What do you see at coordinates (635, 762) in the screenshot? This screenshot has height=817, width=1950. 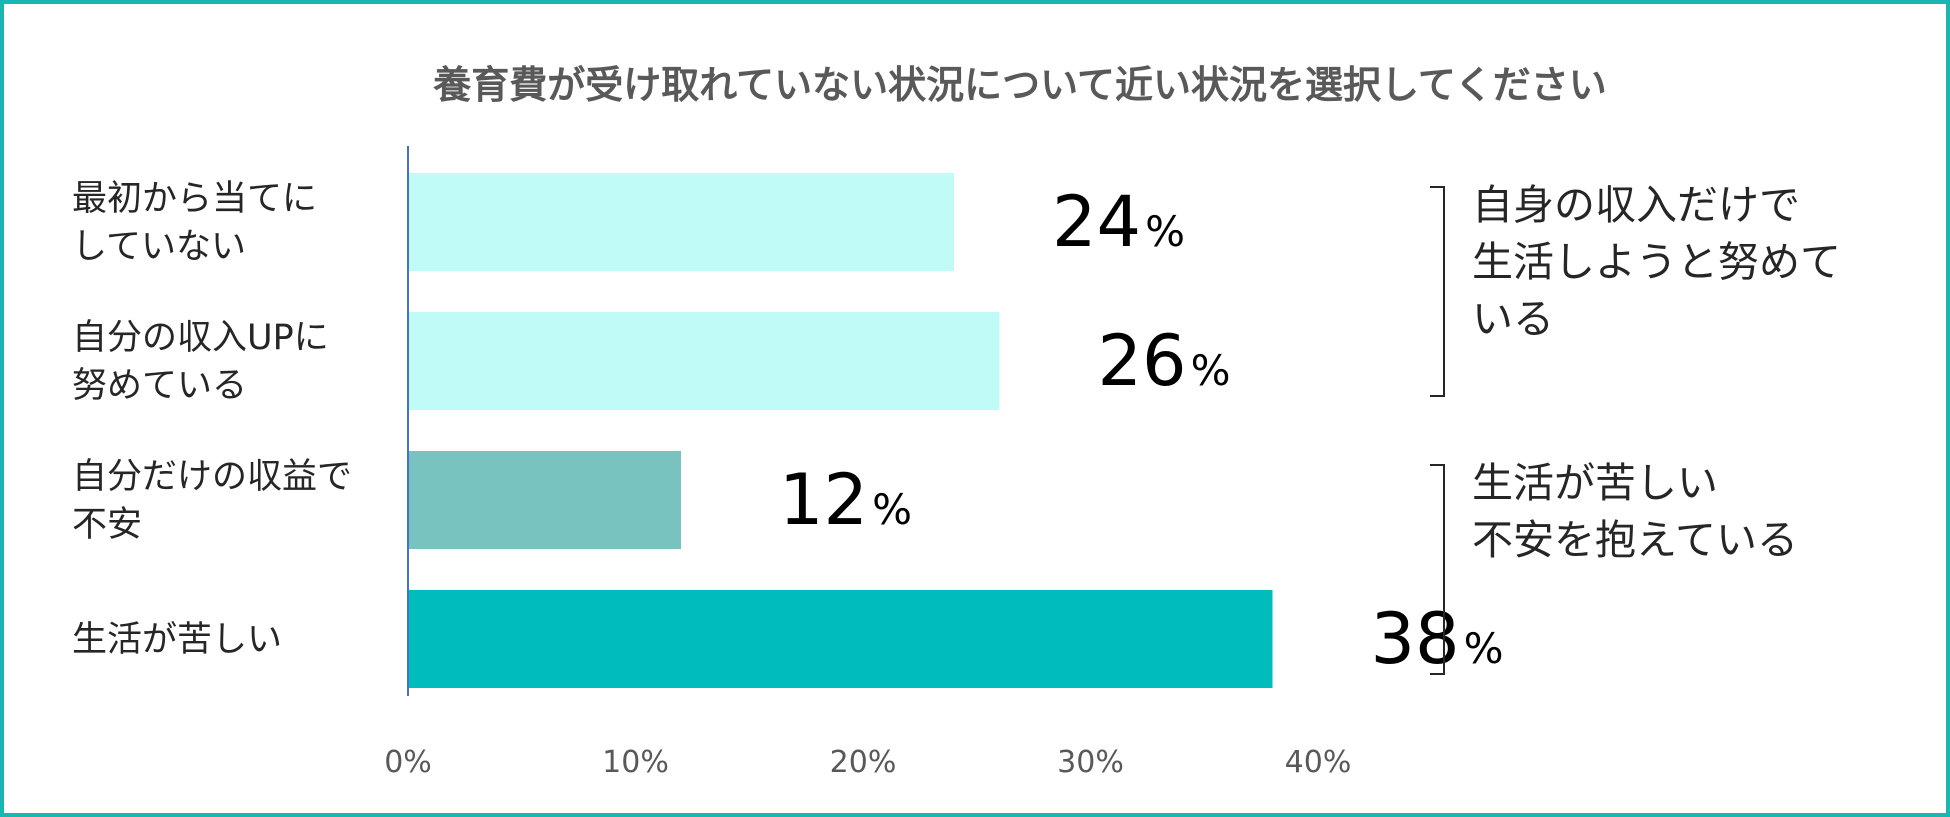 I see `x-tick-label: 10%` at bounding box center [635, 762].